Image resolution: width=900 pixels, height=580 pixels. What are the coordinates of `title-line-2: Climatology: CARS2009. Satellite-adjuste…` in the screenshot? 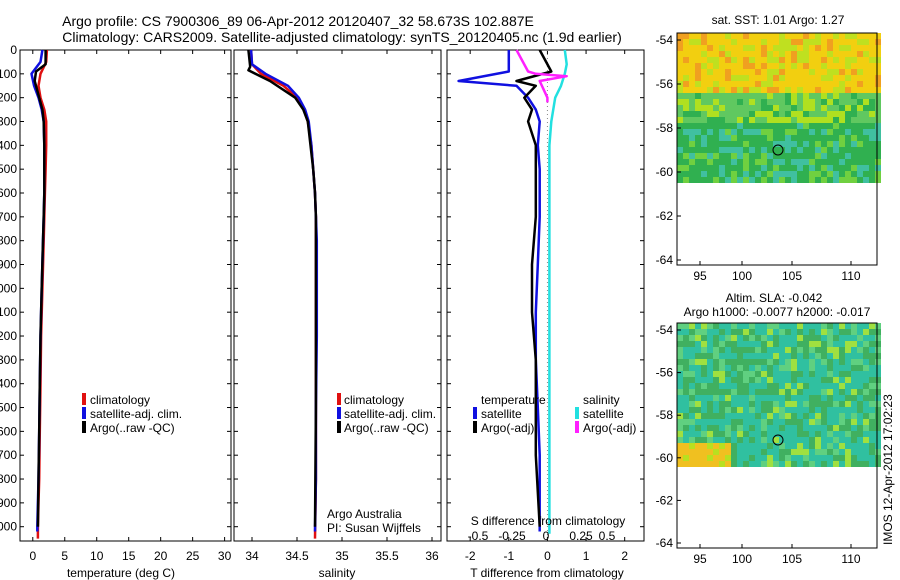 It's located at (342, 37).